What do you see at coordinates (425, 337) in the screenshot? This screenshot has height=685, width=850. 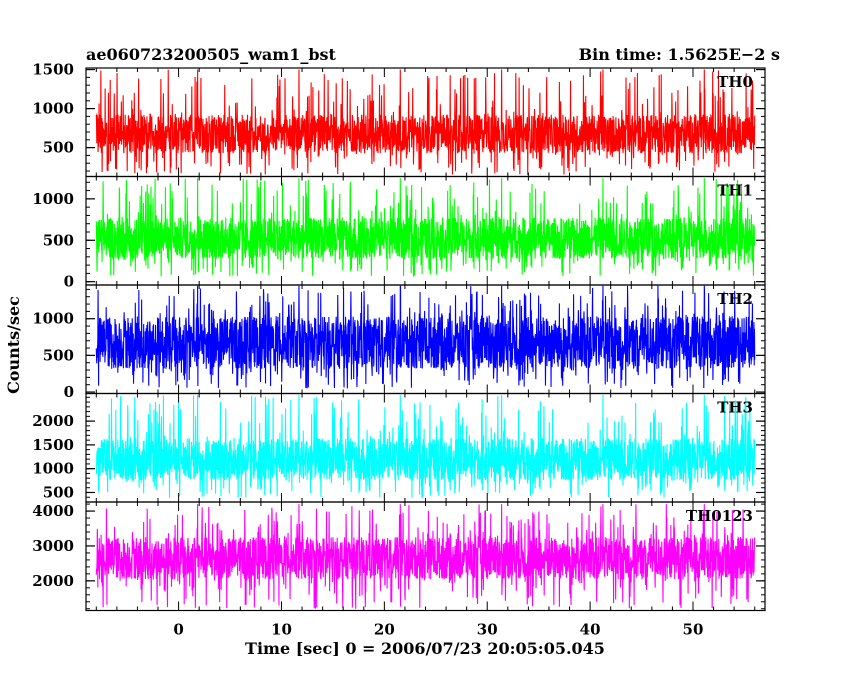 I see `series-line-th2` at bounding box center [425, 337].